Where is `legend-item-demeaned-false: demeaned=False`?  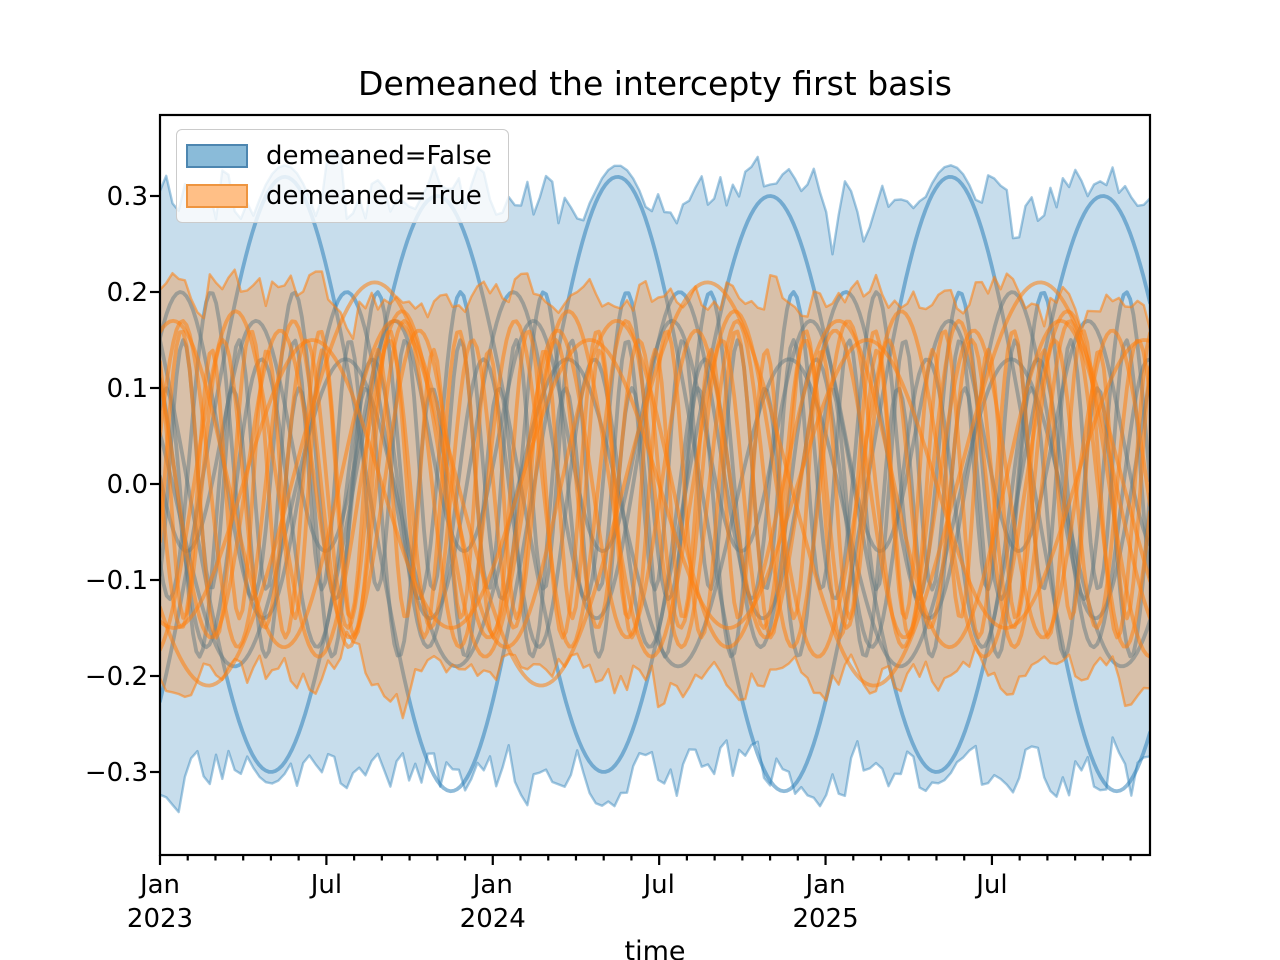
legend-item-demeaned-false: demeaned=False is located at coordinates (339, 156).